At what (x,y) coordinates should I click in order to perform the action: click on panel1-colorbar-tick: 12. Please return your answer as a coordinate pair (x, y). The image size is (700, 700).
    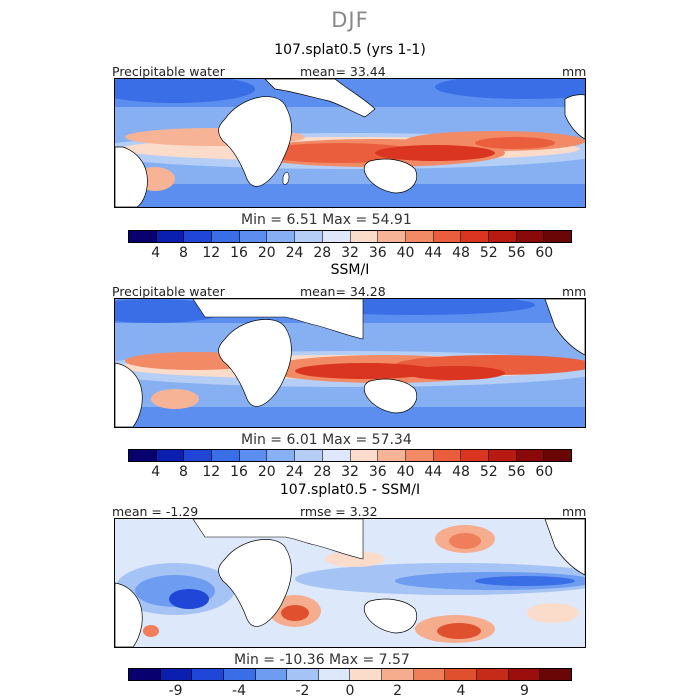
    Looking at the image, I should click on (211, 253).